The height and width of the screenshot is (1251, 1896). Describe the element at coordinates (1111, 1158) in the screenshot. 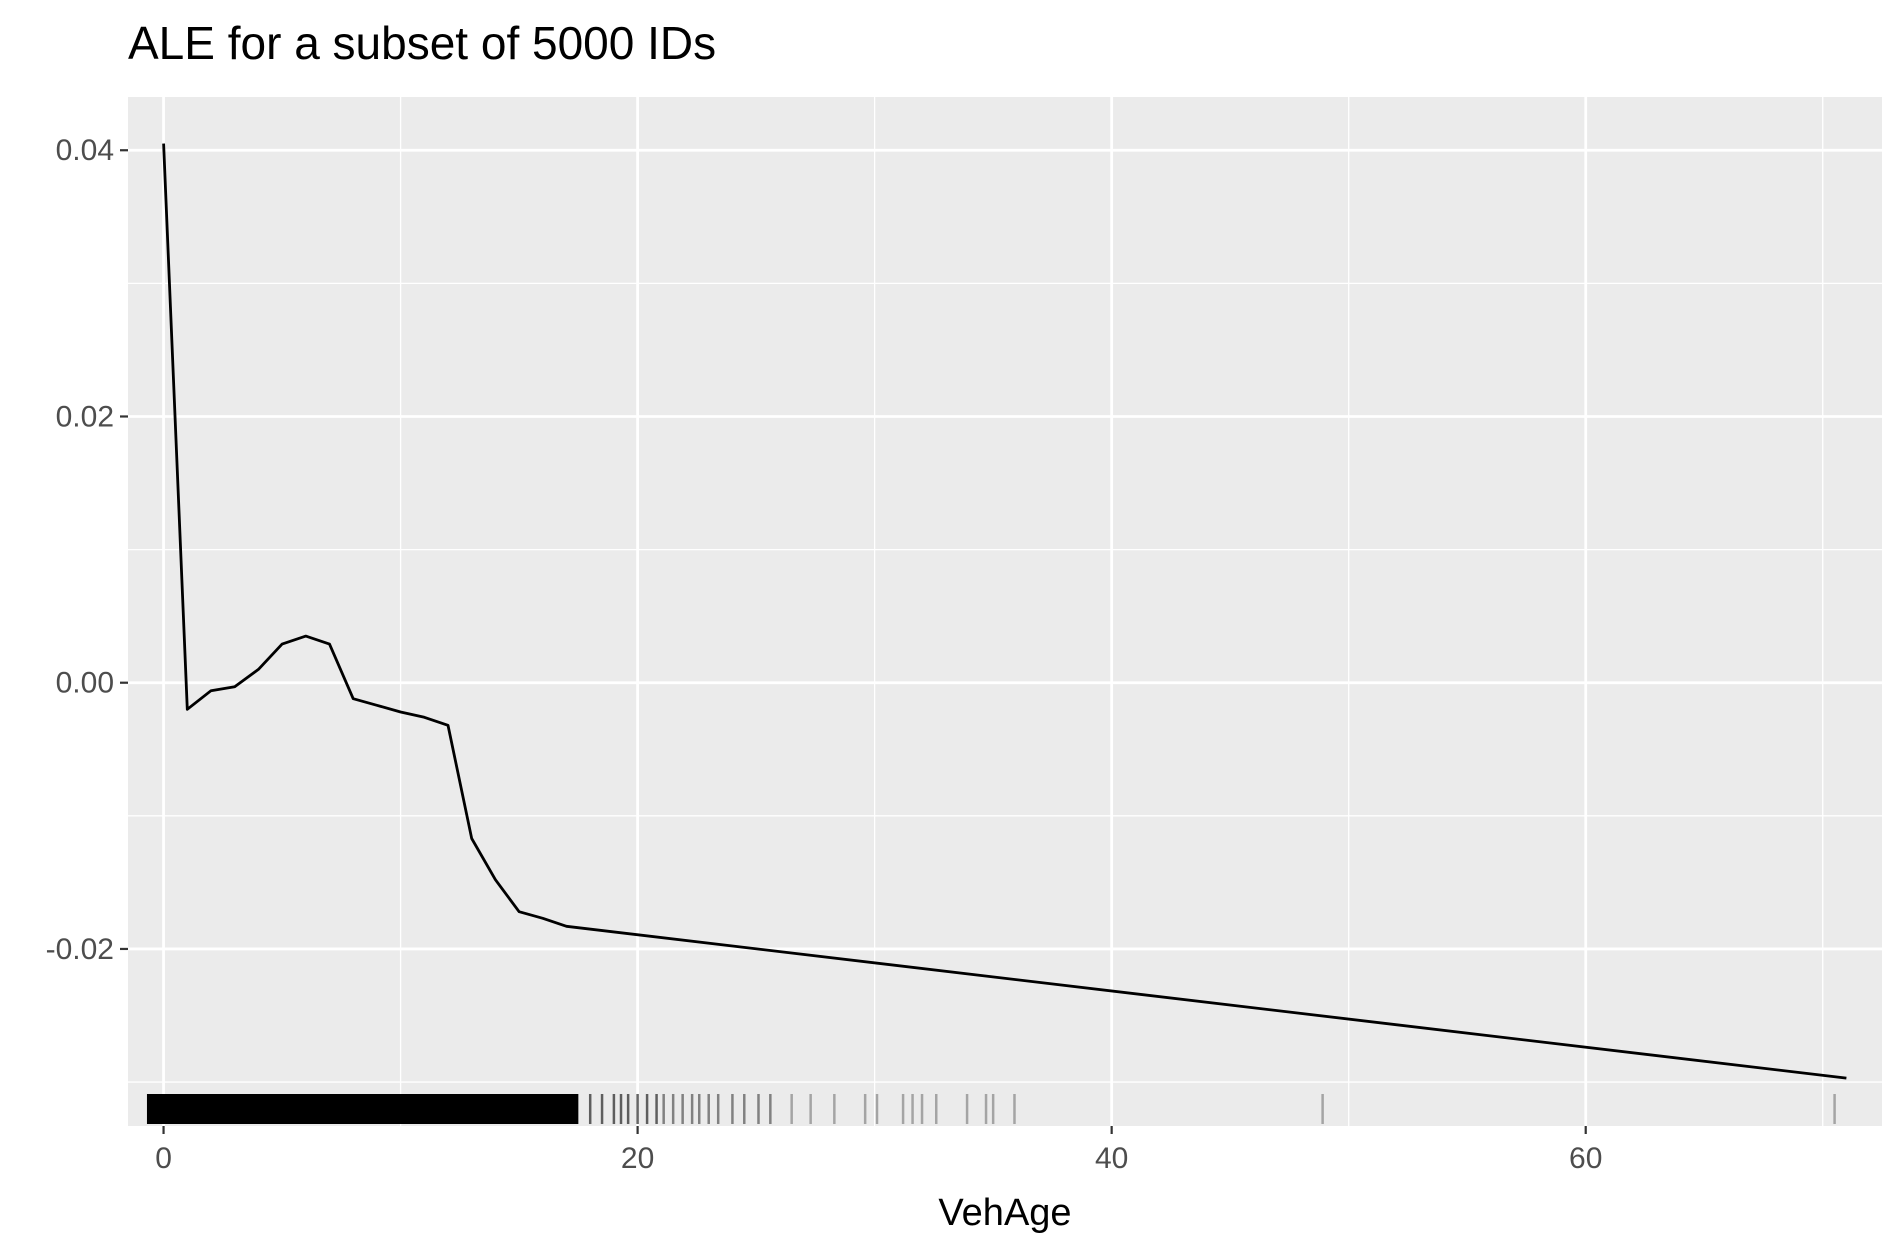

I see `x-tick-label: 40` at that location.